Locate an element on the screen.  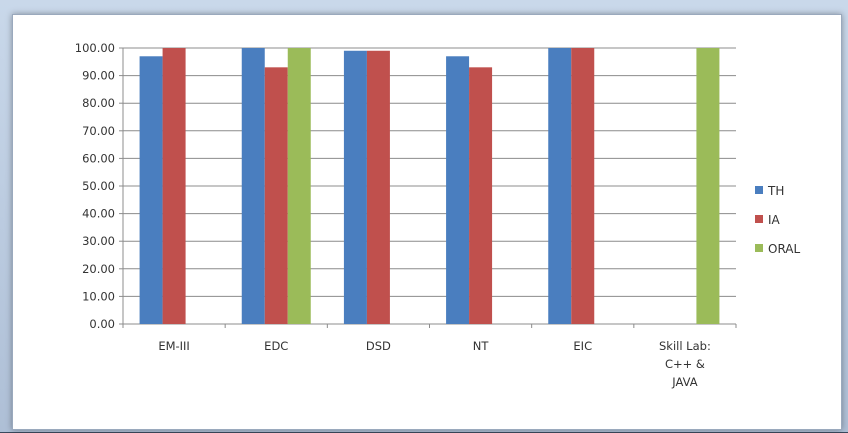
x-tick-label: EDC is located at coordinates (276, 346).